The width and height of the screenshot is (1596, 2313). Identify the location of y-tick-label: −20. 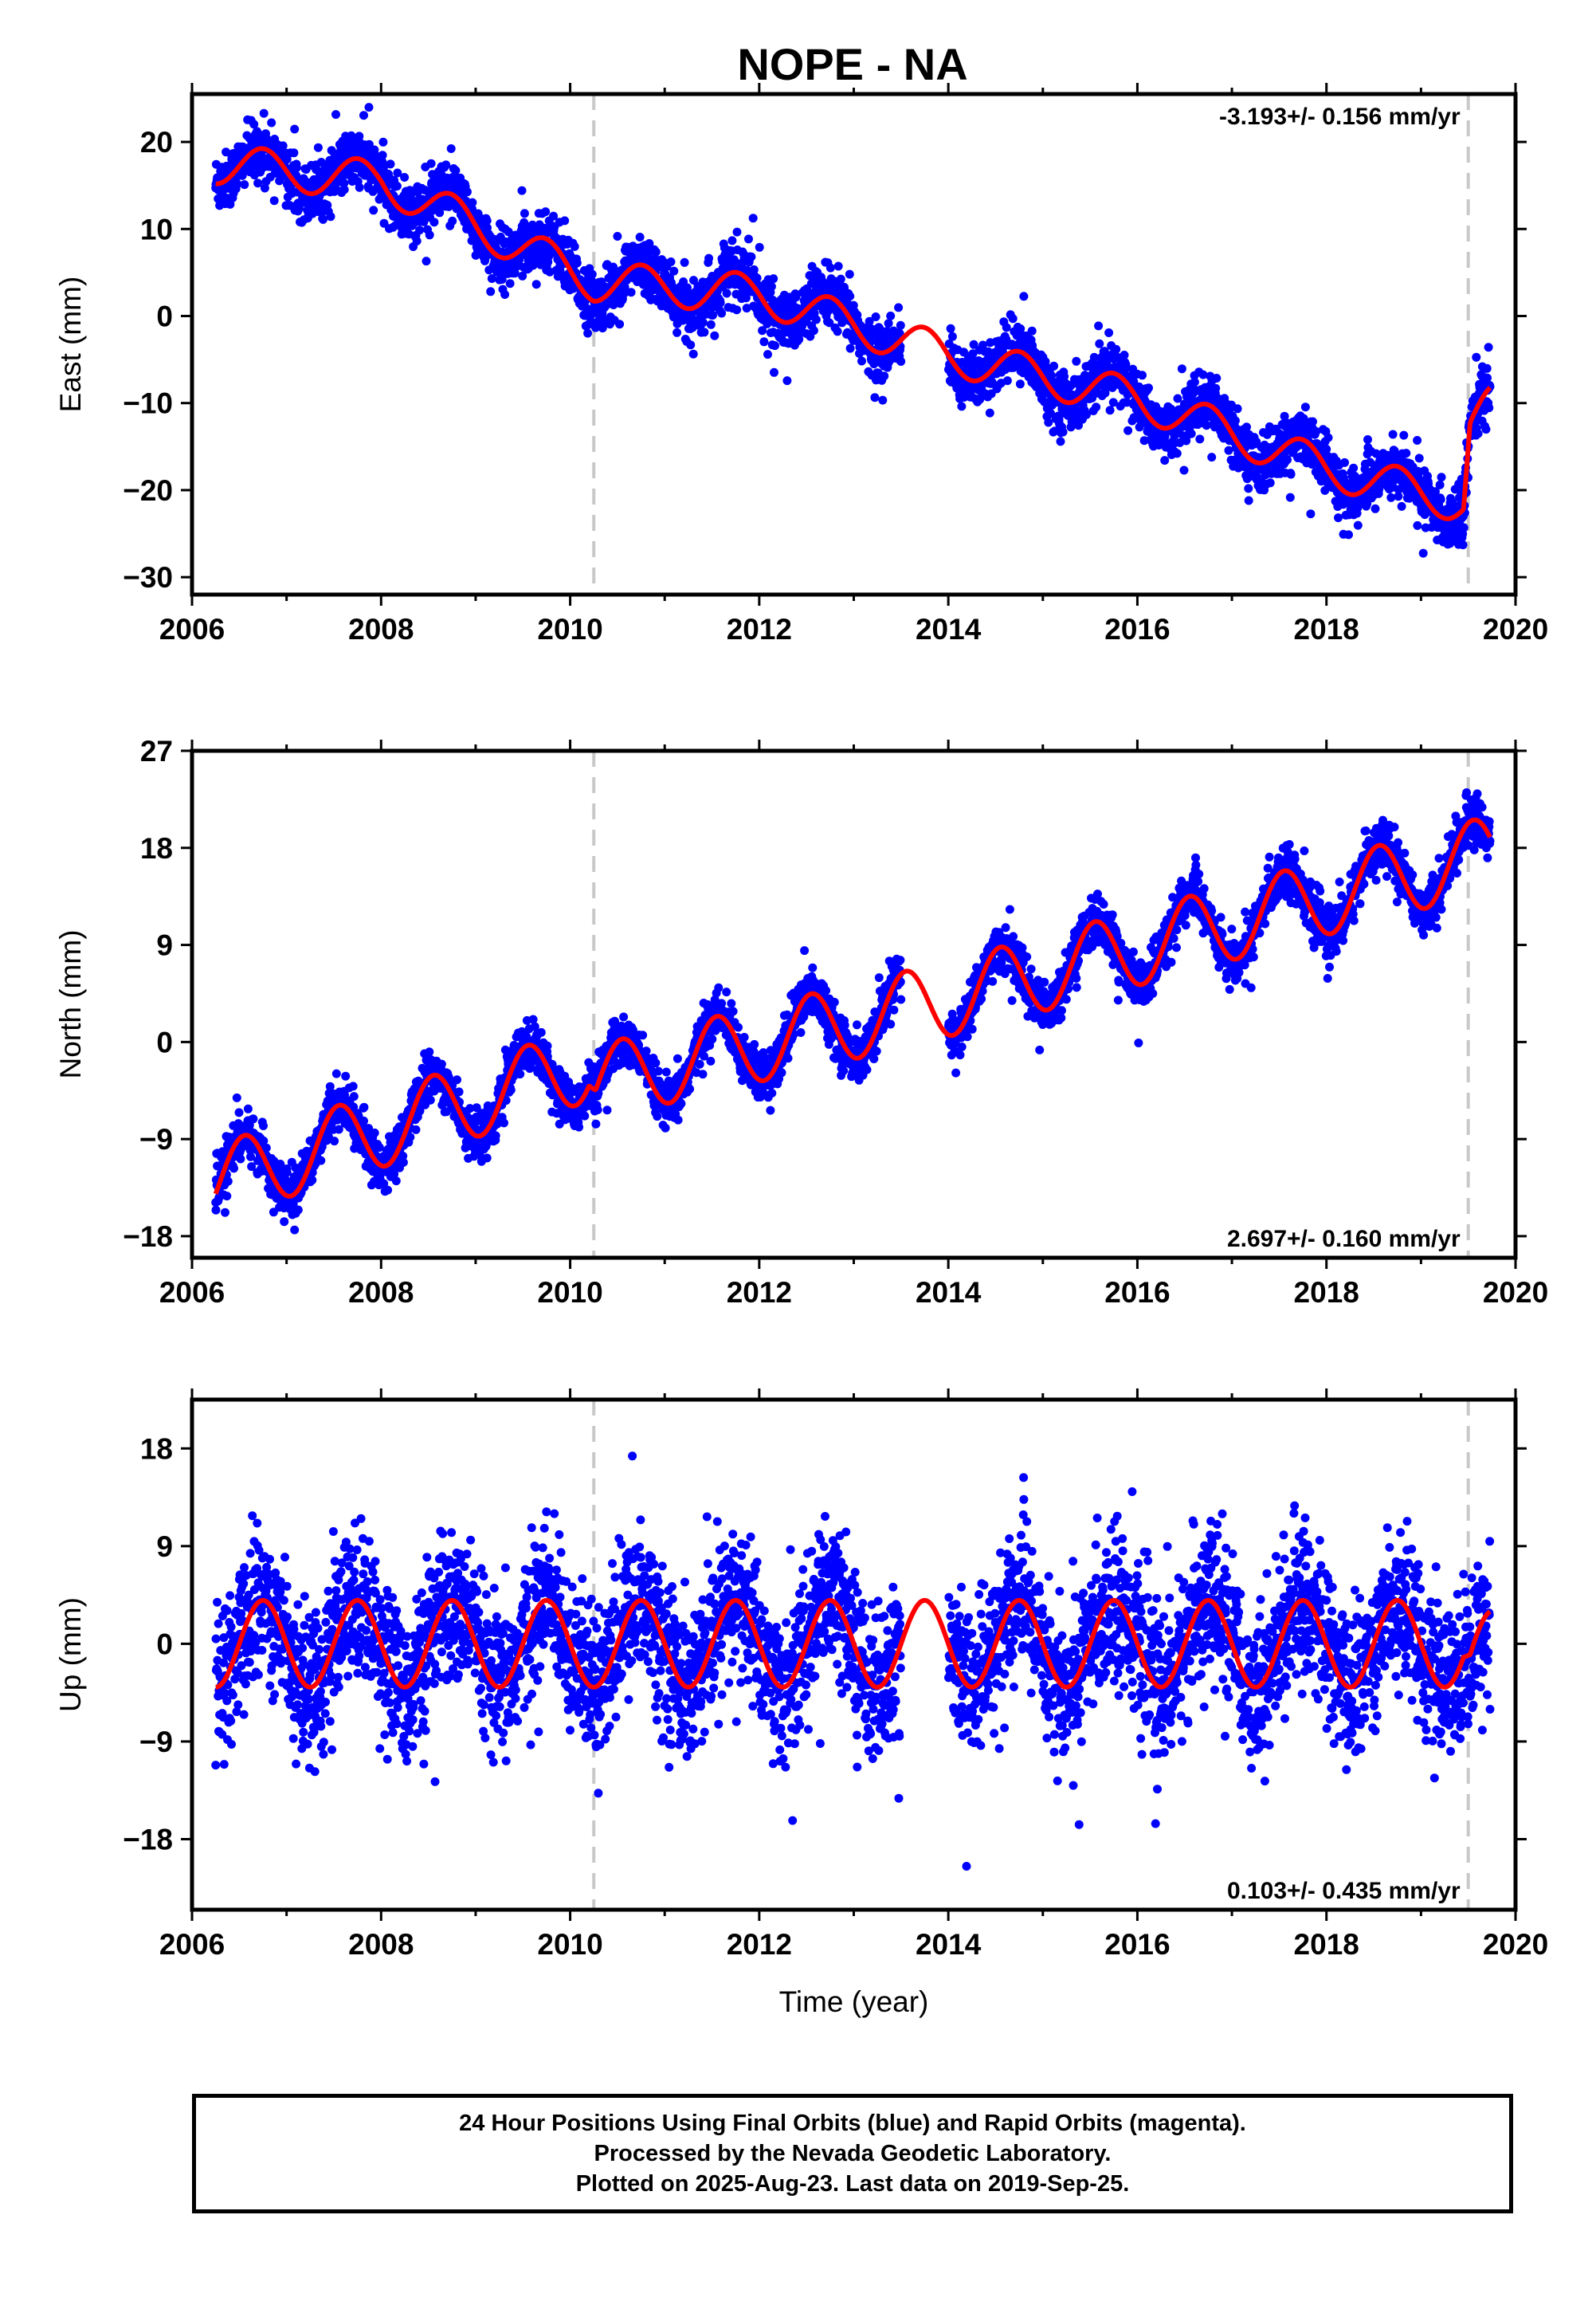
(148, 491).